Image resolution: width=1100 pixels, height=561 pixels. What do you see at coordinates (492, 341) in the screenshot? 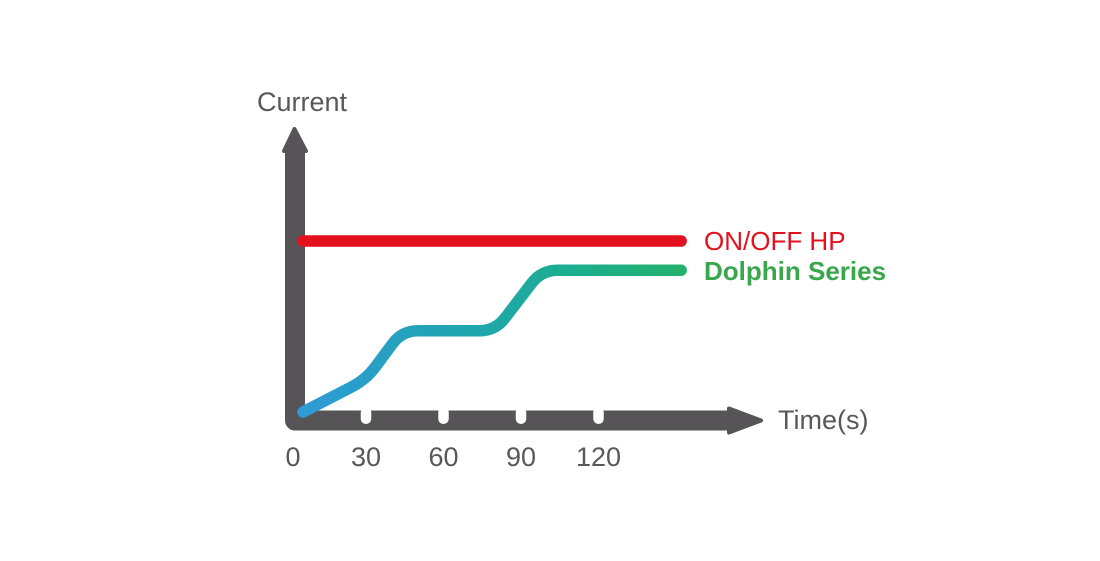
I see `series-line-dolphin` at bounding box center [492, 341].